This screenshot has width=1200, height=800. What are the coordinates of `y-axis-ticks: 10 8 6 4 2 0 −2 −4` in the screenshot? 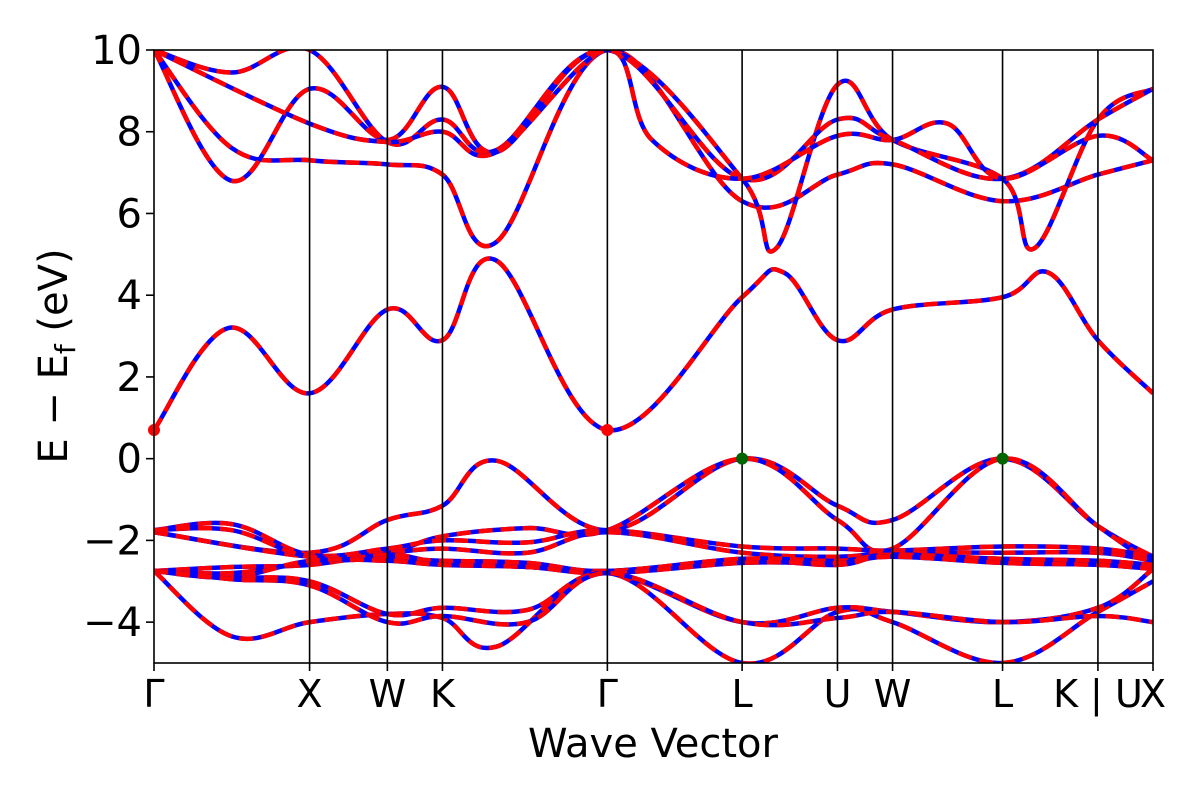 It's located at (118, 337).